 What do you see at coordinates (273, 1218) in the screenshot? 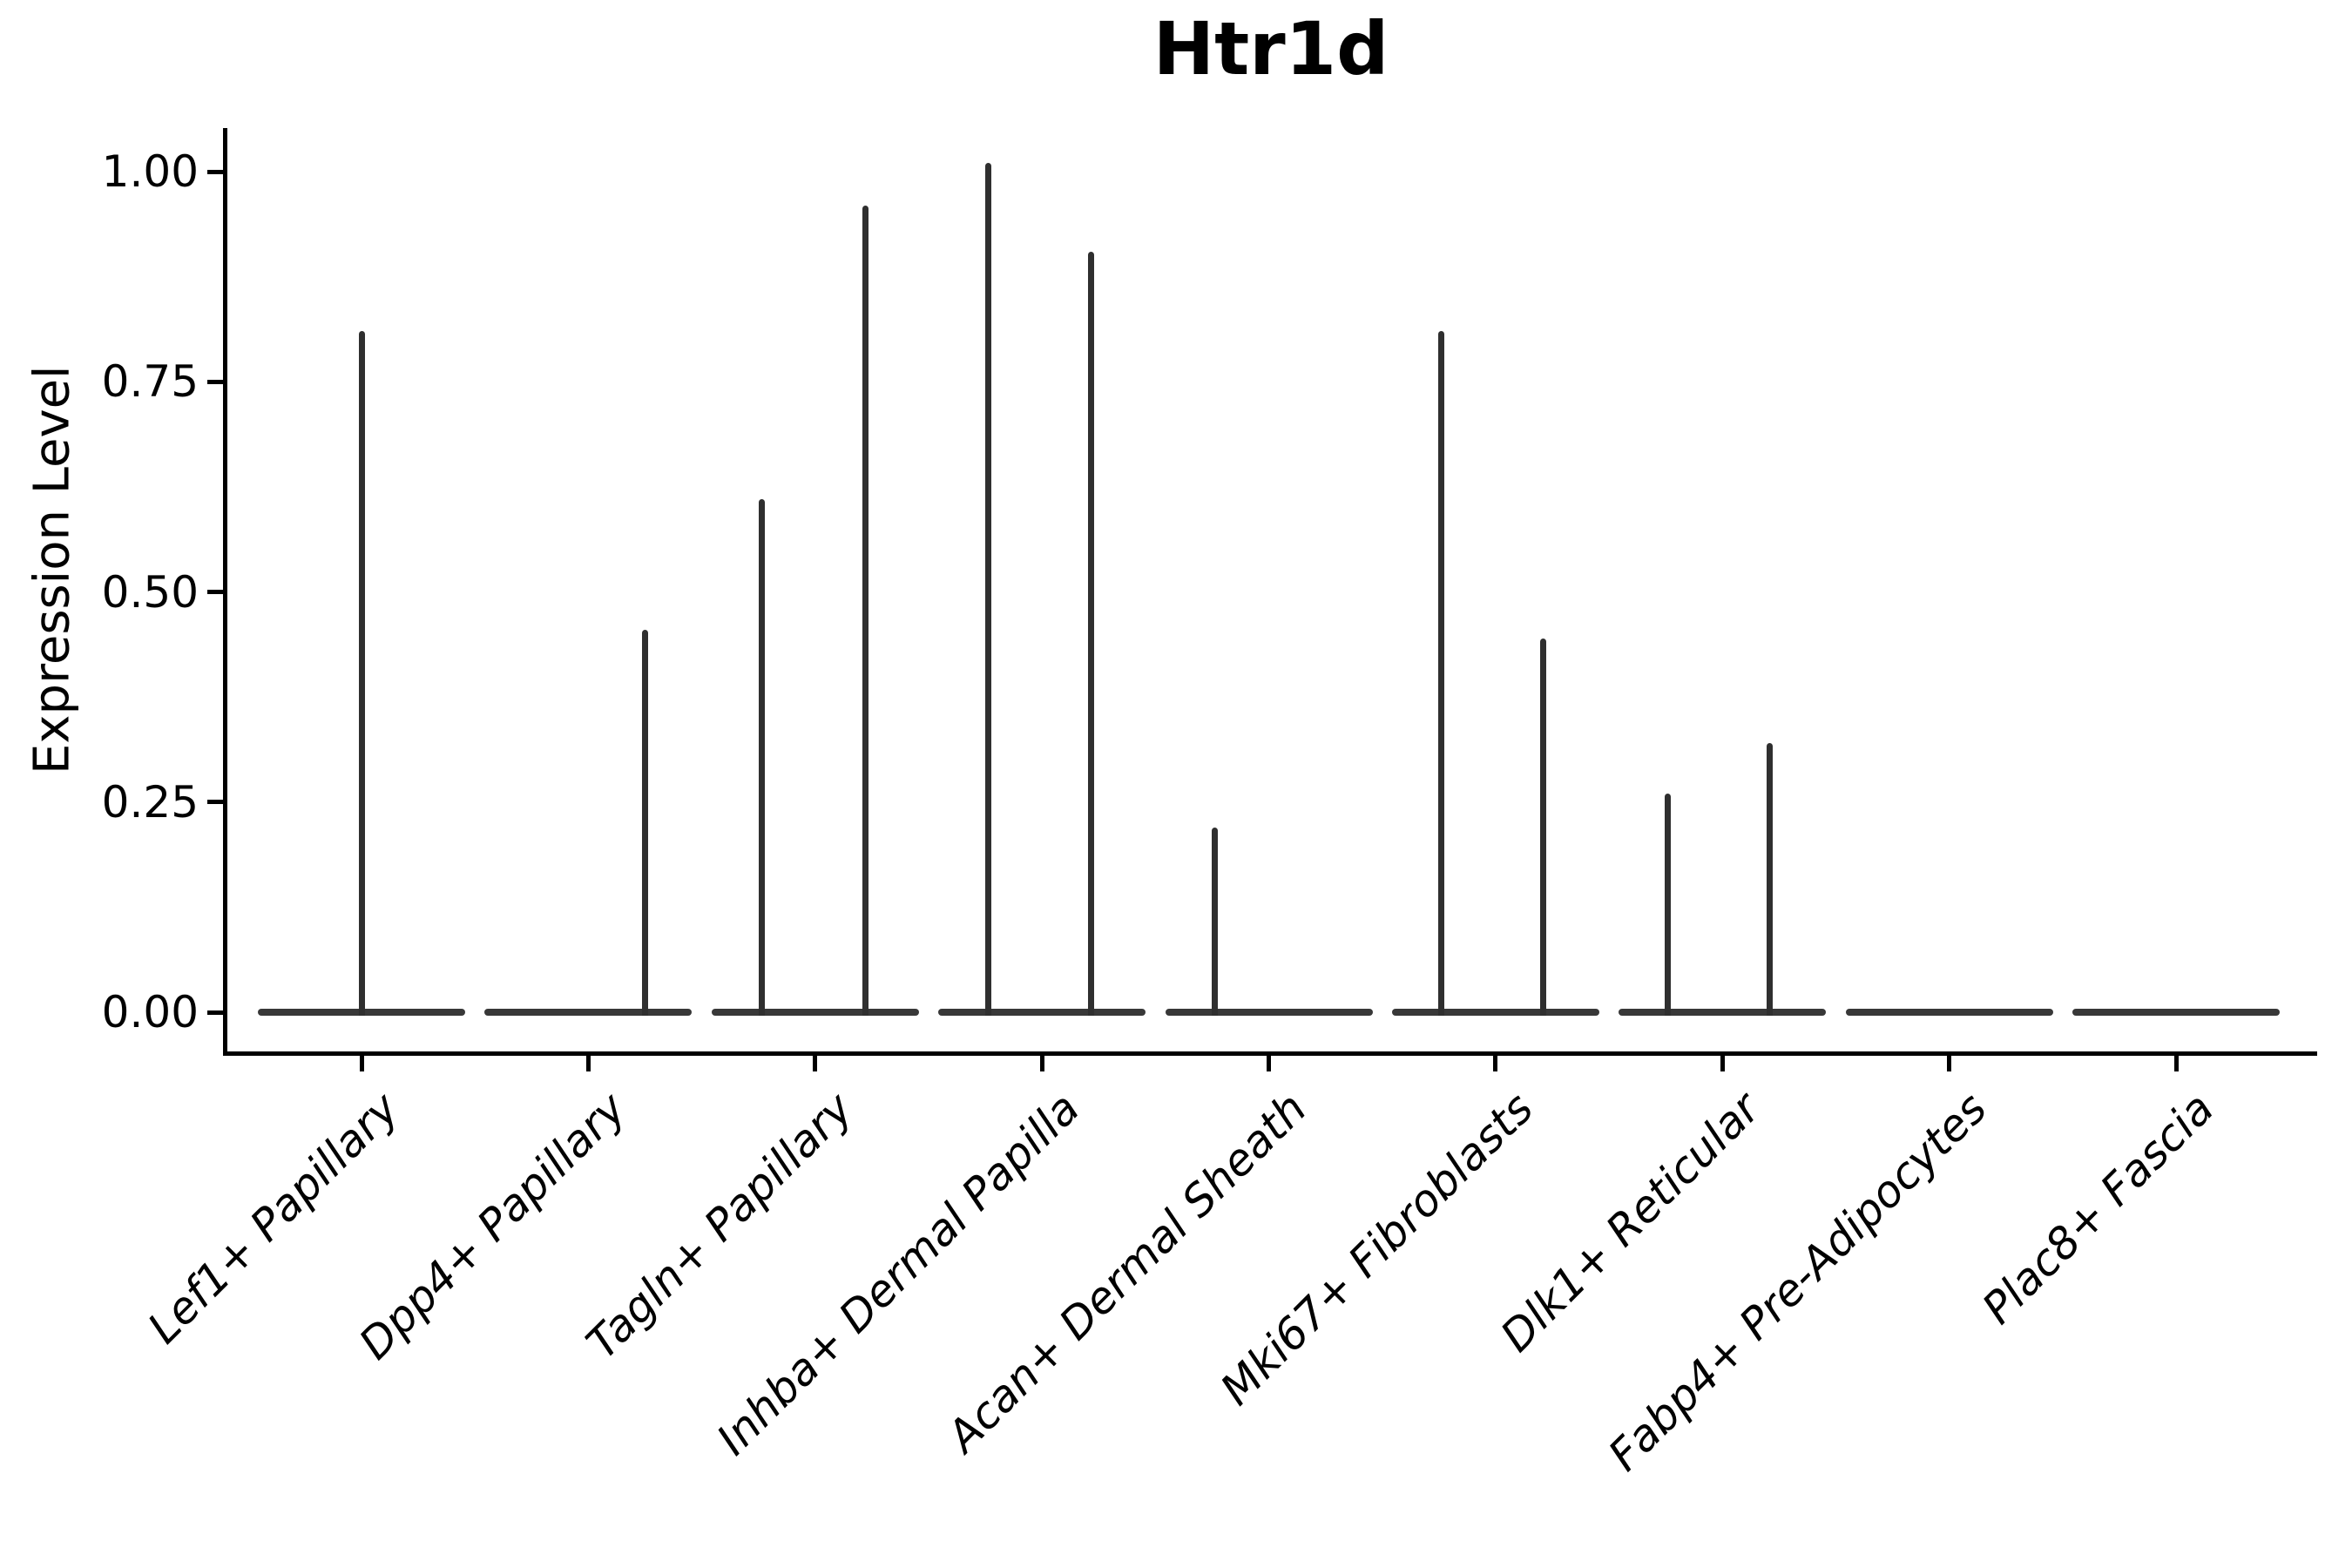
I see `x-tick-label: Lef1+ Papillary` at bounding box center [273, 1218].